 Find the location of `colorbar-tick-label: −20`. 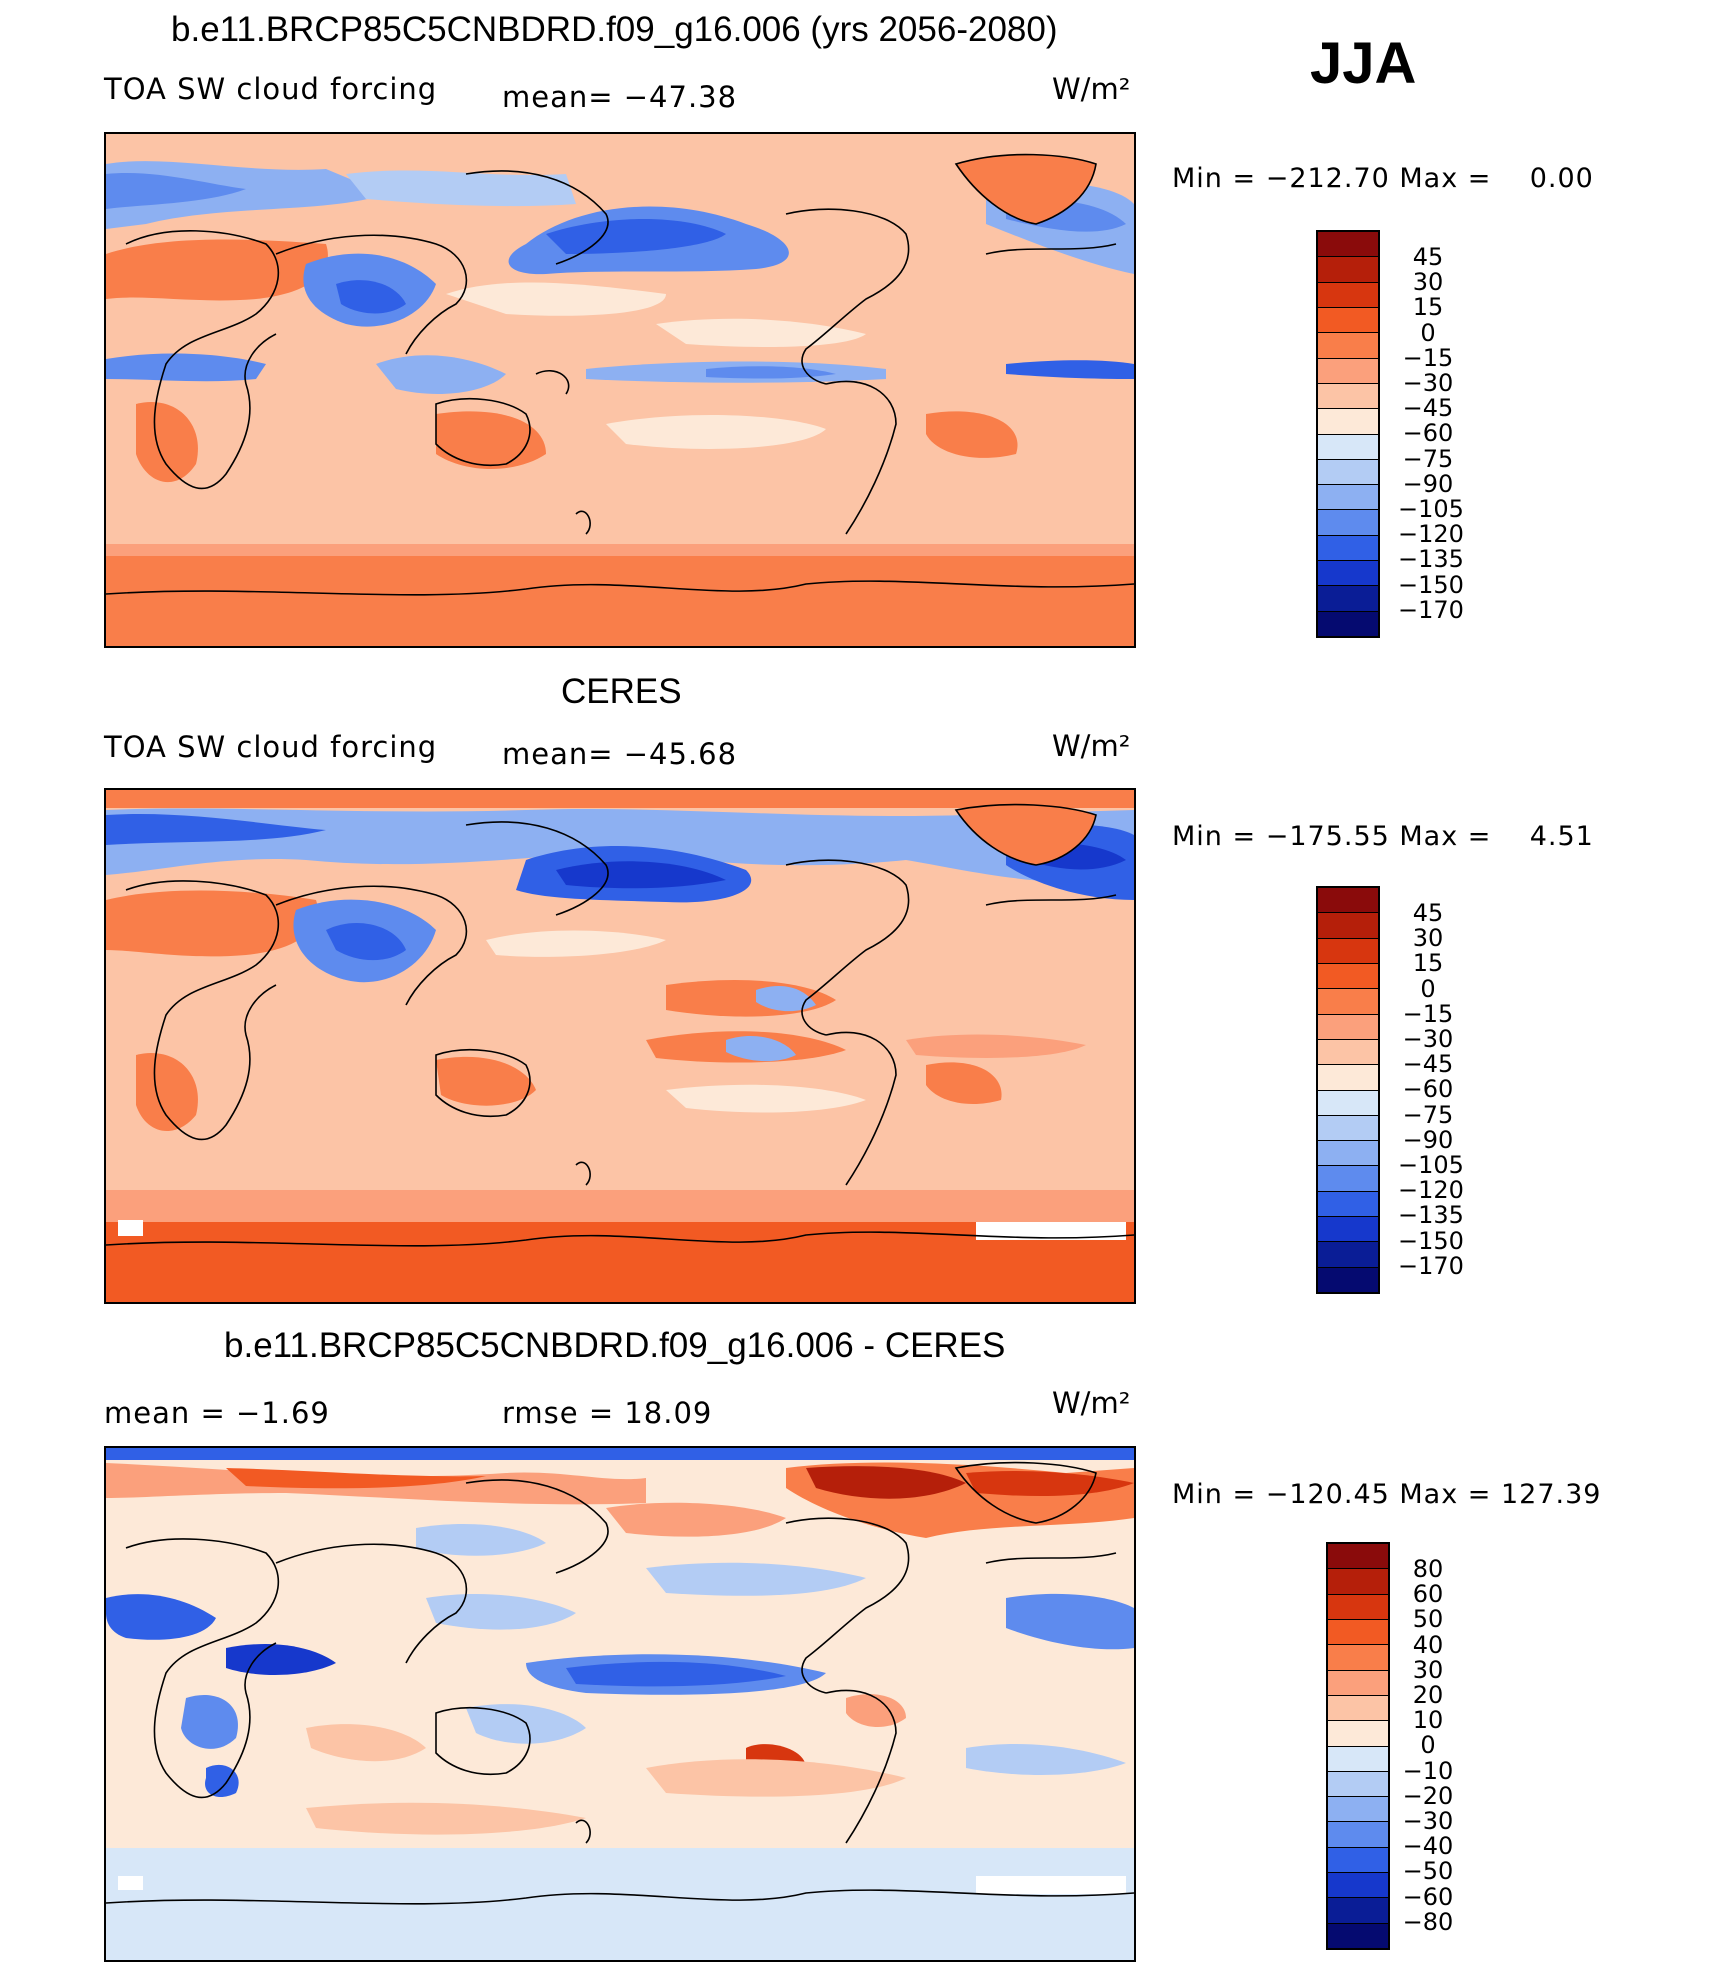

colorbar-tick-label: −20 is located at coordinates (1428, 1795).